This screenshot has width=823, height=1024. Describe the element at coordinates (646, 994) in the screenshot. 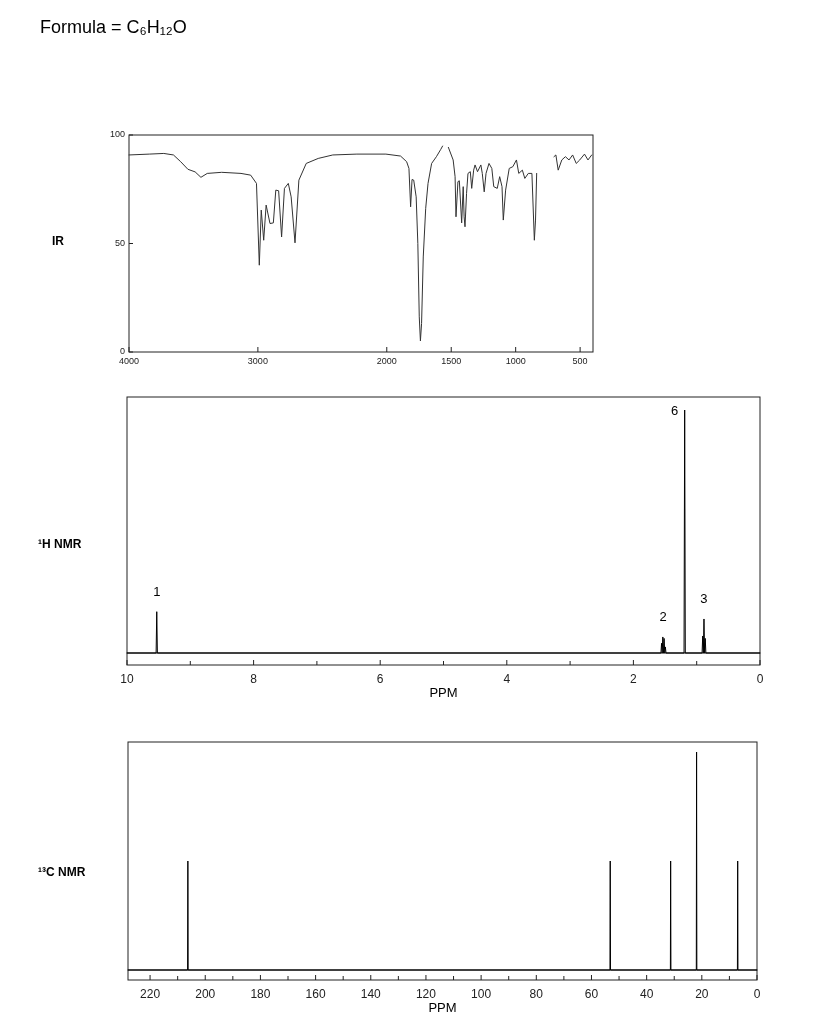

I see `x-tick-label: 40` at that location.